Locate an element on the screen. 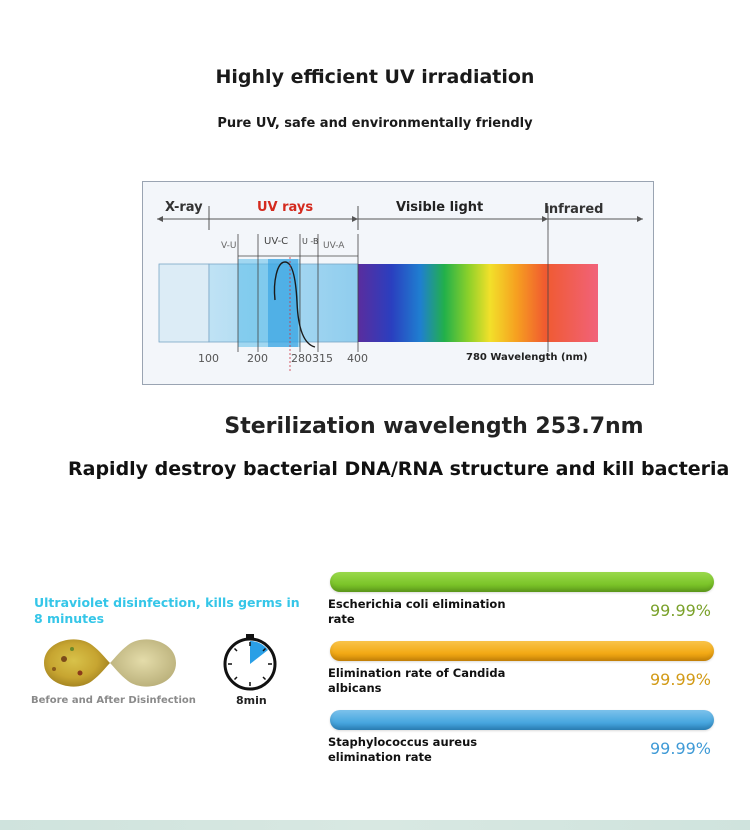  visible-band is located at coordinates (478, 303).